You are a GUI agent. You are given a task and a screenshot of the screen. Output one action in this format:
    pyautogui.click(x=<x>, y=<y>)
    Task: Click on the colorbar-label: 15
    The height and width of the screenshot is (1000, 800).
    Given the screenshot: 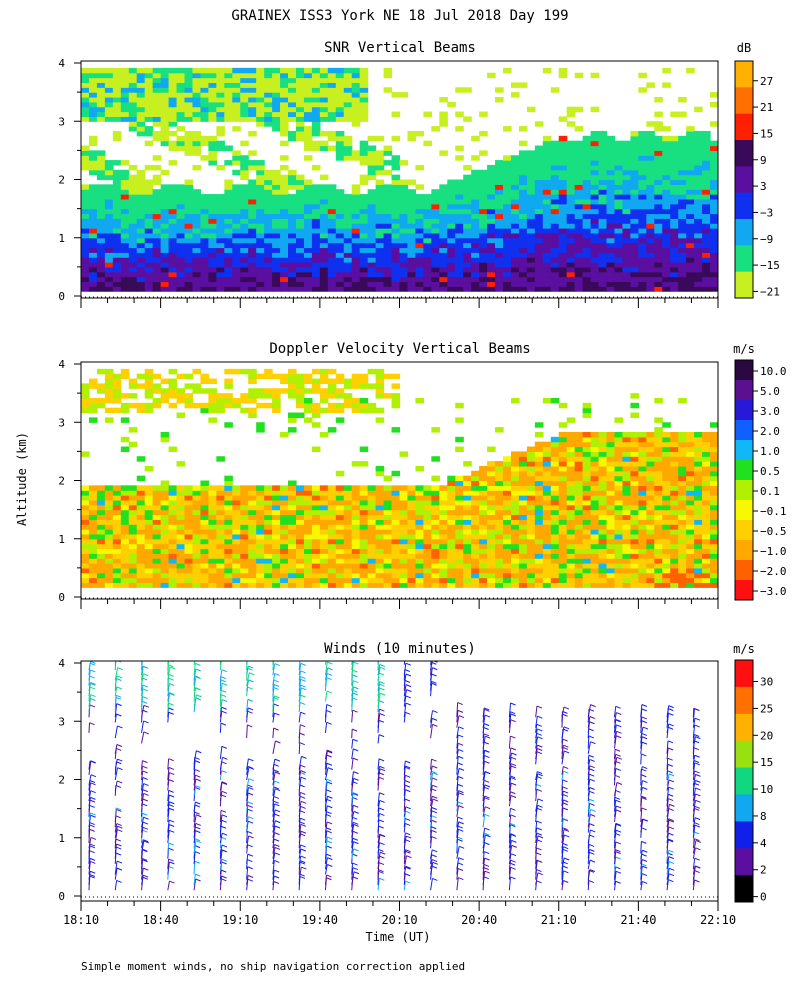 What is the action you would take?
    pyautogui.click(x=766, y=133)
    